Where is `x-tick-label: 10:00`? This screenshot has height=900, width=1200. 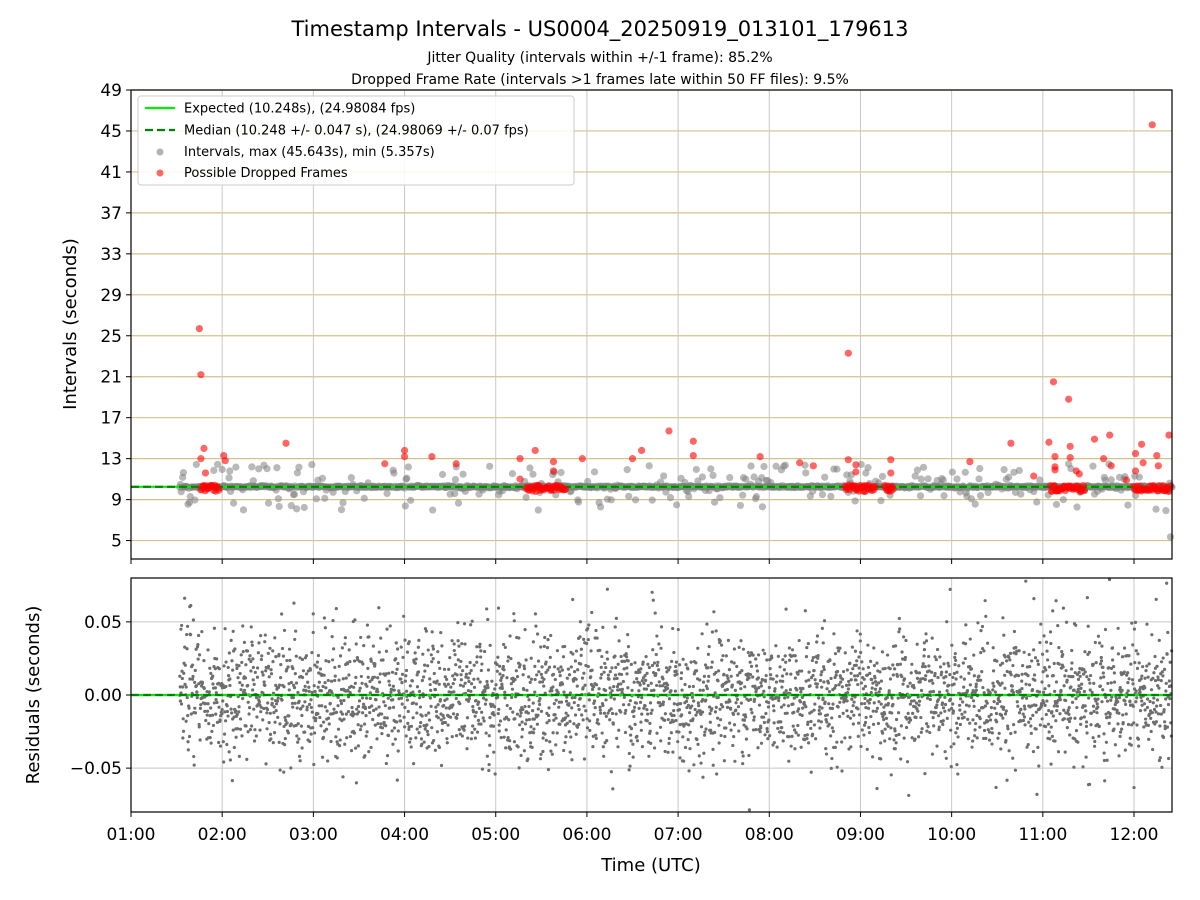
x-tick-label: 10:00 is located at coordinates (951, 835).